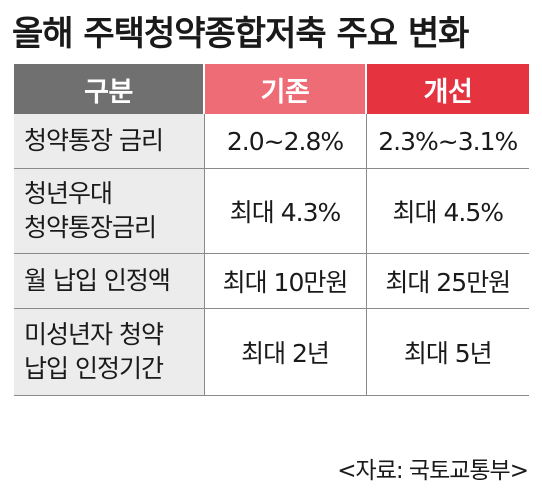  I want to click on row-category: 월 납입 인정액, so click(109, 281).